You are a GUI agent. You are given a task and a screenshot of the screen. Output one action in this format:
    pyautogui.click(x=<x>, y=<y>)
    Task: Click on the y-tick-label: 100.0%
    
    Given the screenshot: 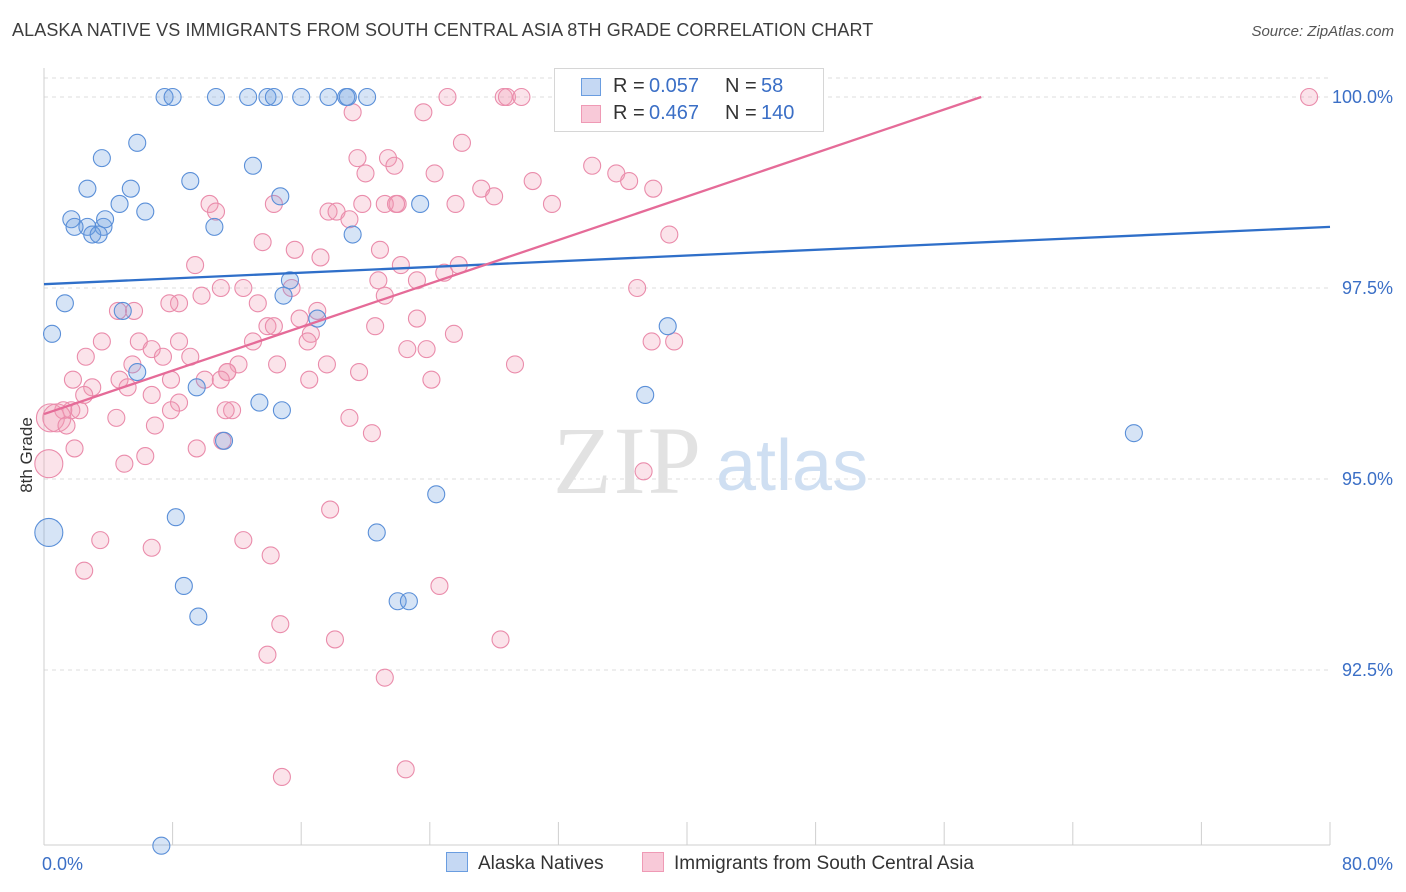 What is the action you would take?
    pyautogui.click(x=1362, y=97)
    